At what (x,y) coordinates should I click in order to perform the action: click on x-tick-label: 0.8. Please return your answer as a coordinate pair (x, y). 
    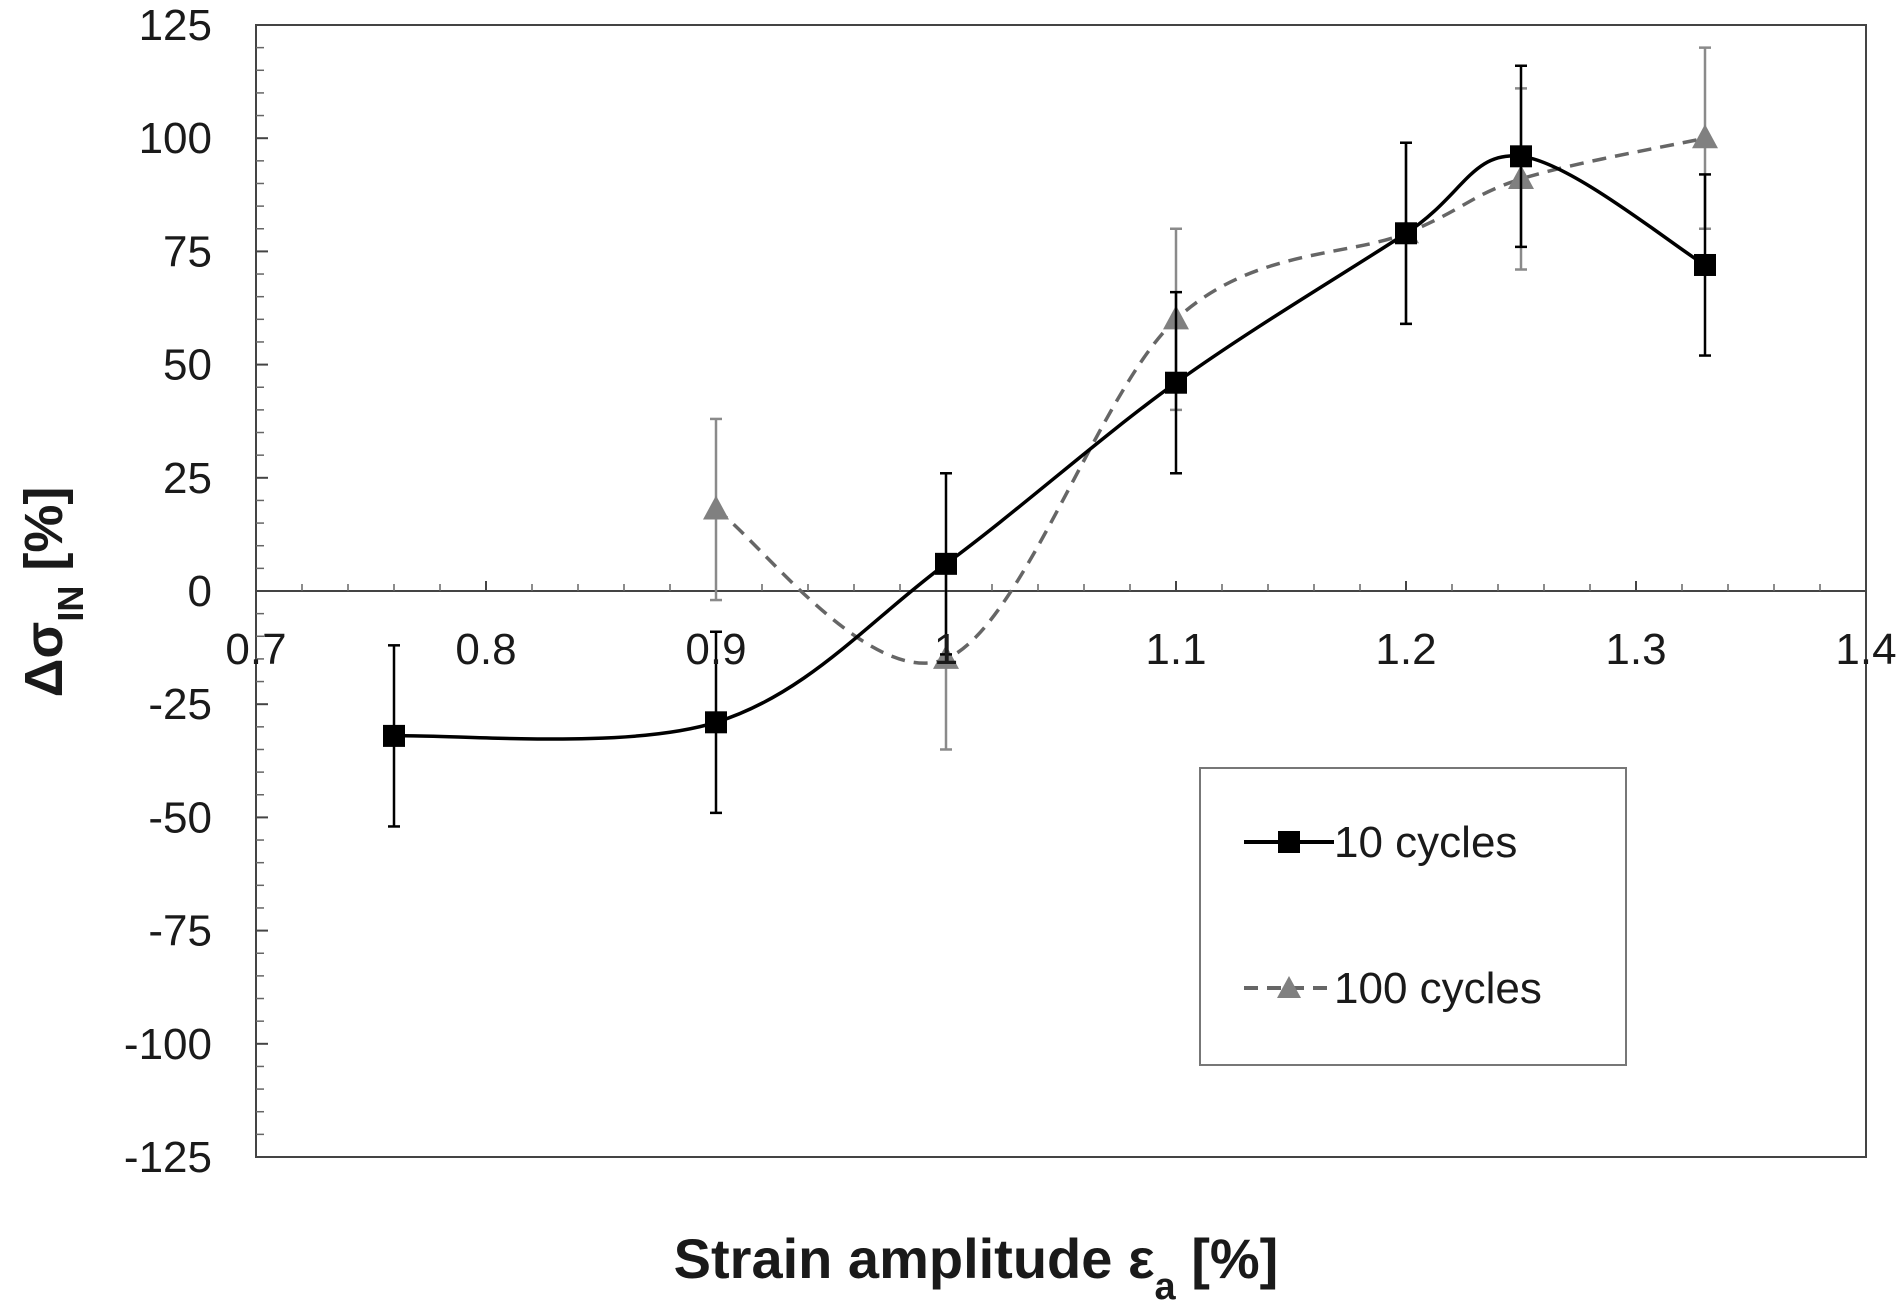
    Looking at the image, I should click on (485, 649).